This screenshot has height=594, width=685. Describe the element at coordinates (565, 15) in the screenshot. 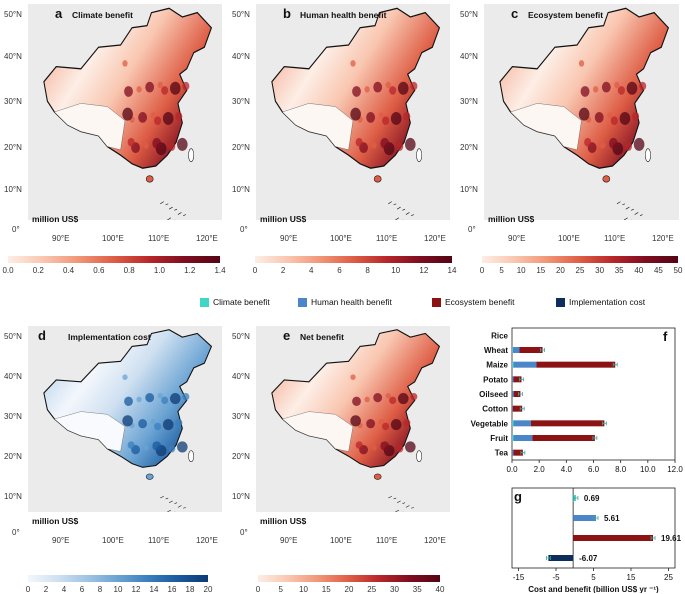

I see `panel-title: Ecosystem benefit` at that location.